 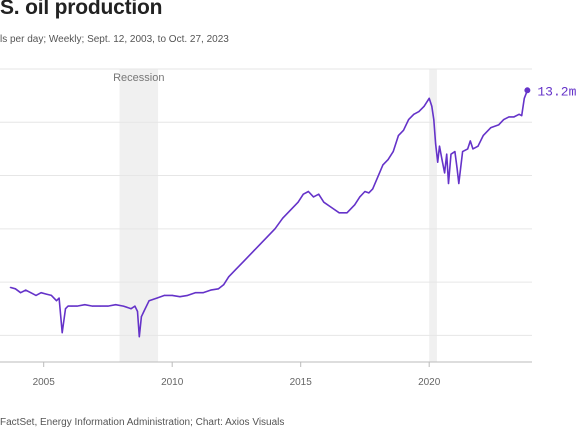 What do you see at coordinates (301, 382) in the screenshot?
I see `x-tick-label-2: 2015` at bounding box center [301, 382].